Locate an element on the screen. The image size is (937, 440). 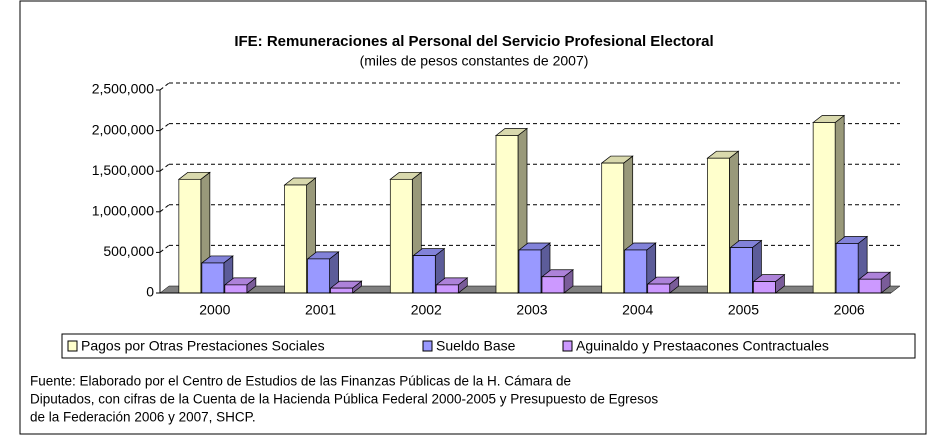
legend-label: Sueldo Base is located at coordinates (476, 346).